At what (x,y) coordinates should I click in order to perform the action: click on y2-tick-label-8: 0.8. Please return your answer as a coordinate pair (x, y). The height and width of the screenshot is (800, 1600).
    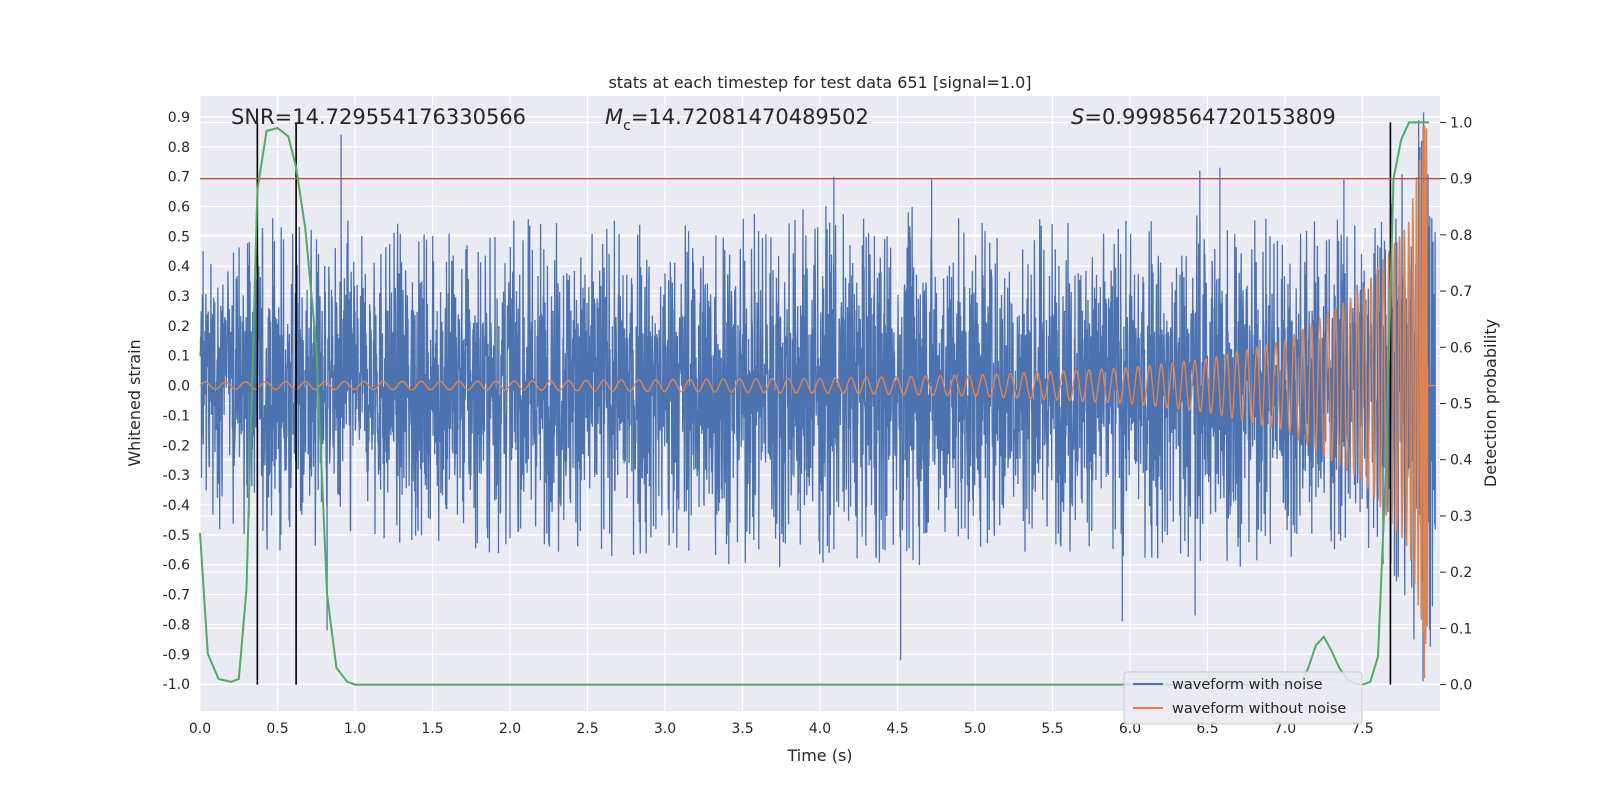
    Looking at the image, I should click on (1461, 236).